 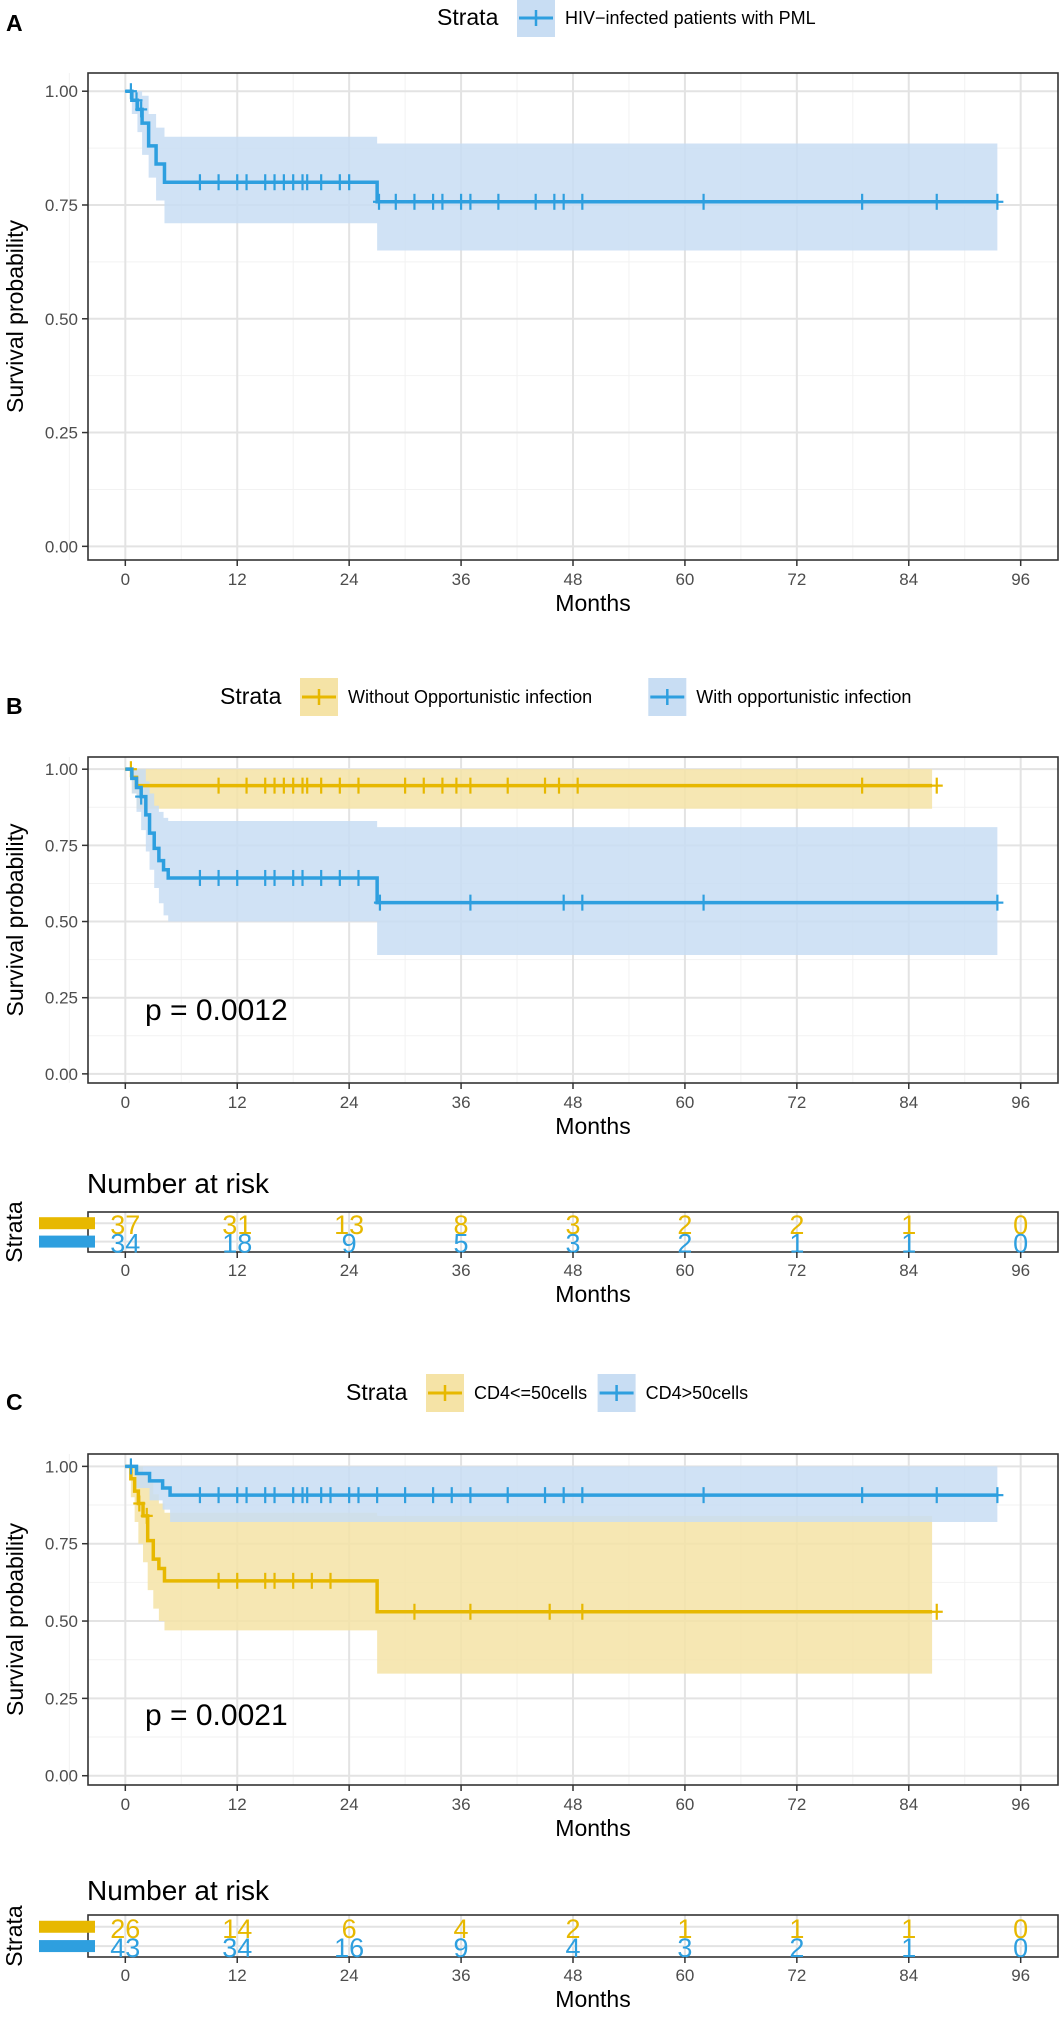 What do you see at coordinates (349, 1225) in the screenshot?
I see `risk-count: 13` at bounding box center [349, 1225].